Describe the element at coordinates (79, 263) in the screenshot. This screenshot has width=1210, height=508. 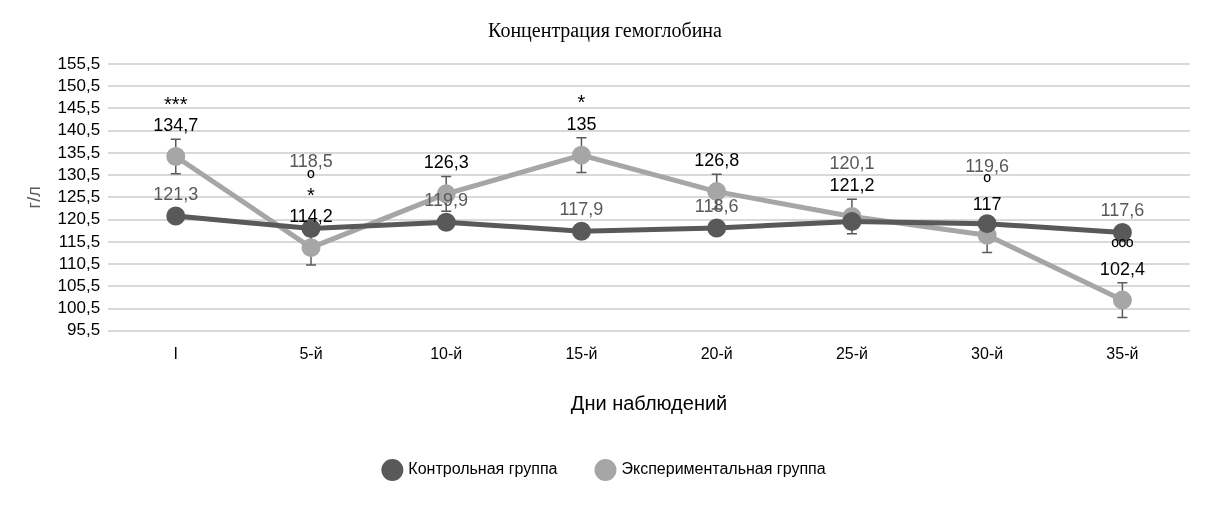
I see `y-tick-label: 110,5` at that location.